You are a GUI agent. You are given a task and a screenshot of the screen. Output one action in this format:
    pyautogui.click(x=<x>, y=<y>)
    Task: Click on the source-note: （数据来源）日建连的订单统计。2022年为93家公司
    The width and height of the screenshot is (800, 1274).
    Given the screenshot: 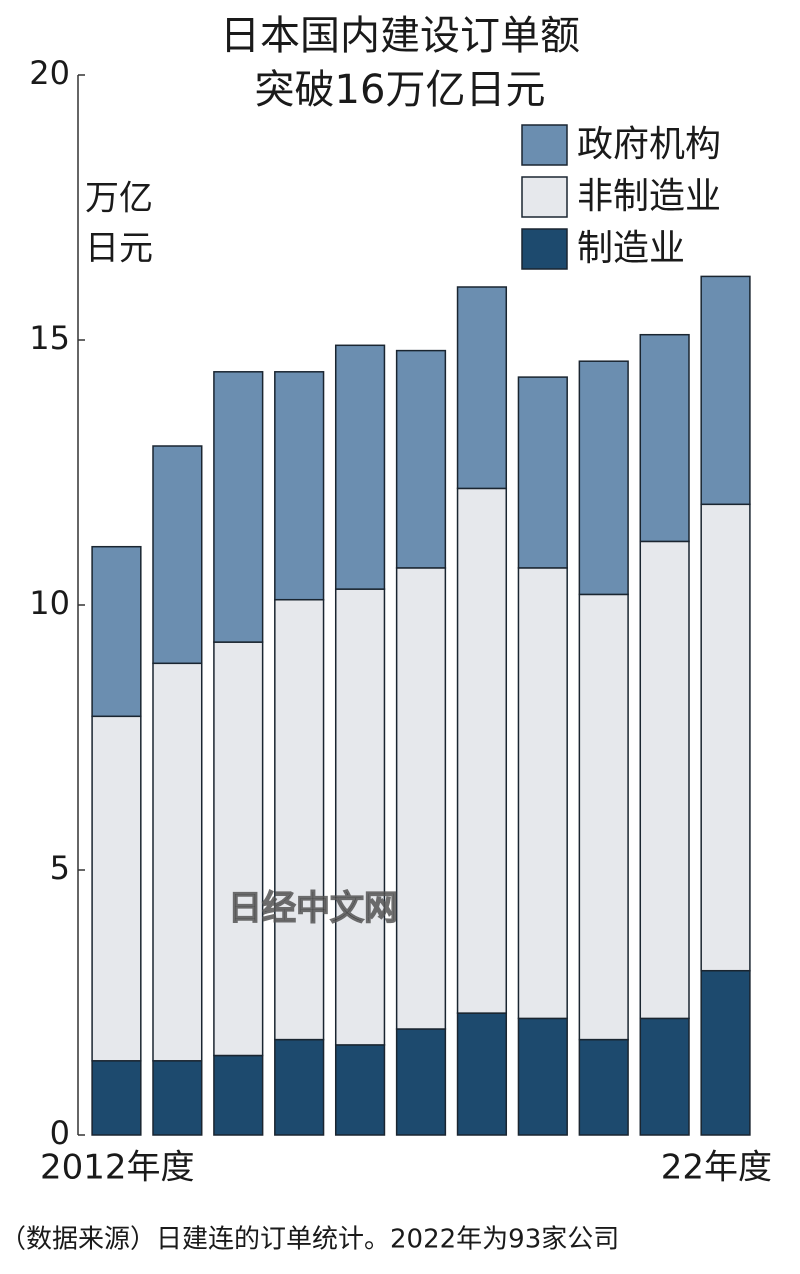 What is the action you would take?
    pyautogui.click(x=309, y=1240)
    